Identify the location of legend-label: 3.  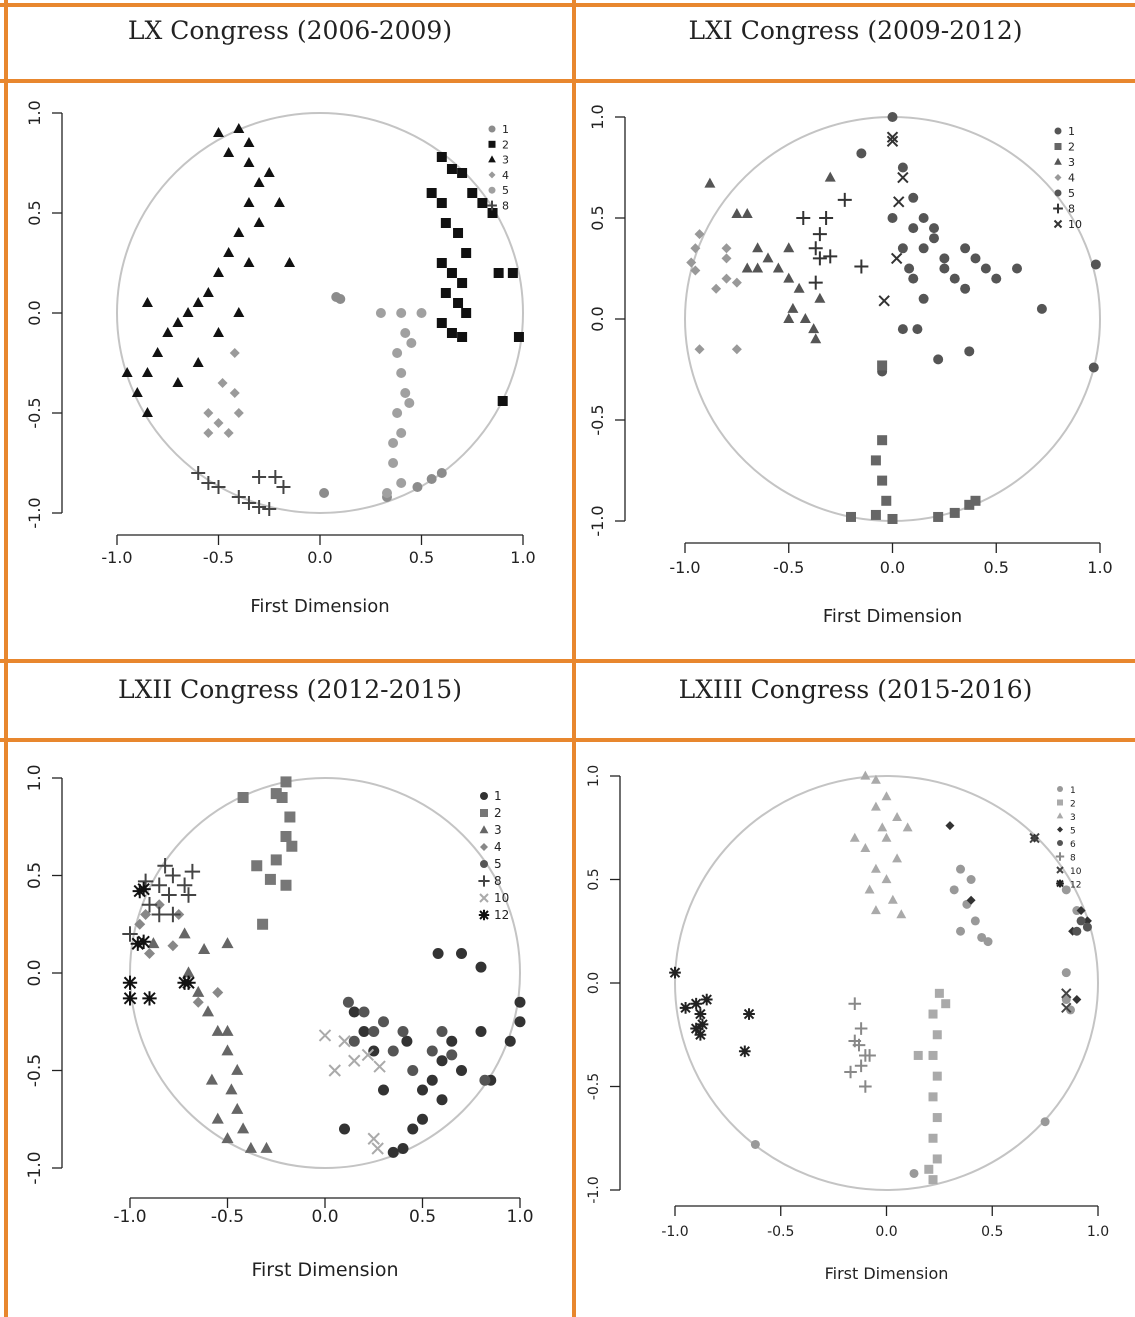
(498, 830).